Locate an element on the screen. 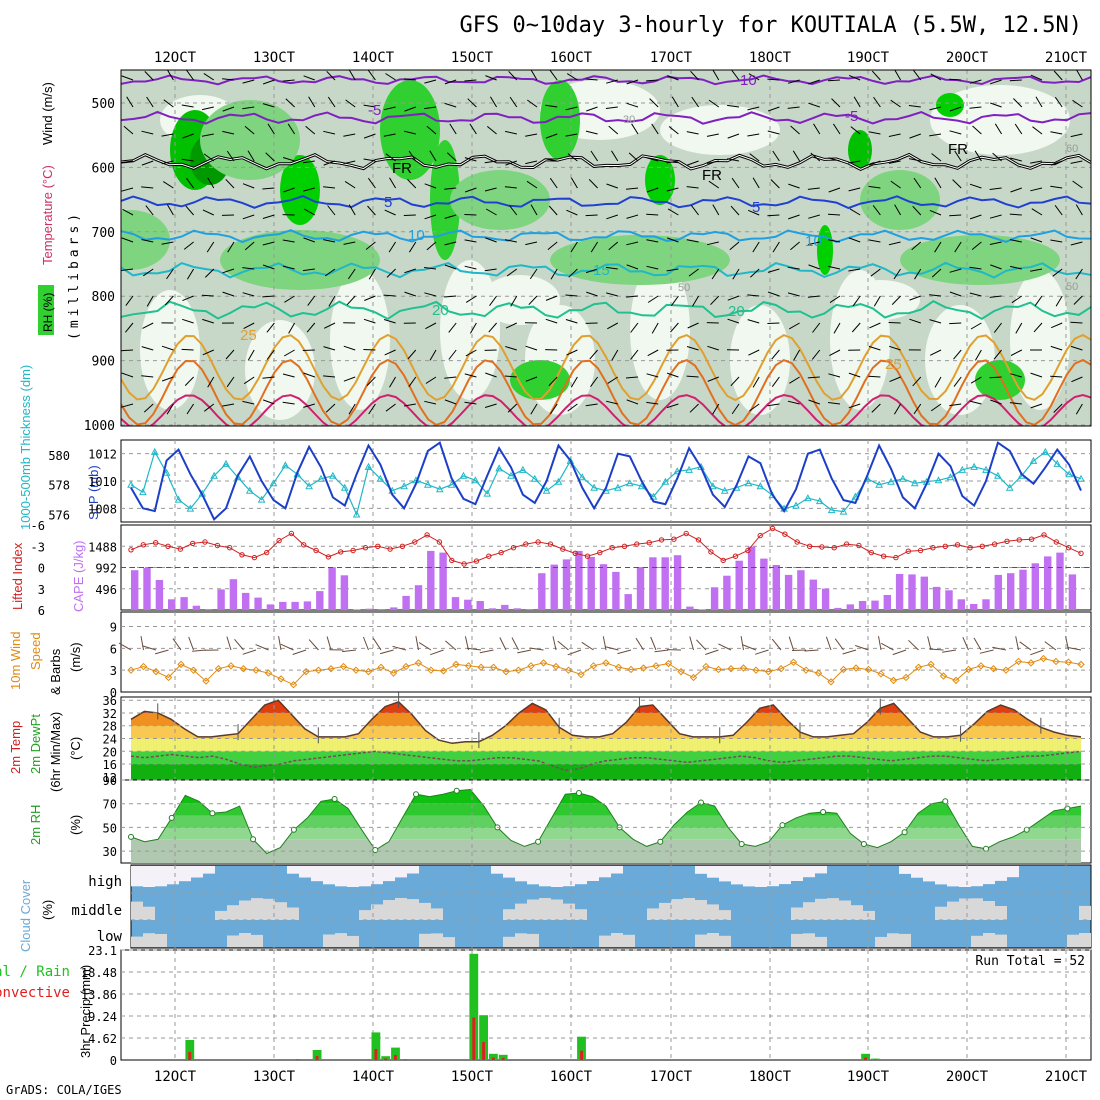 This screenshot has height=1100, width=1100. bottom-date-label: 15OCT is located at coordinates (472, 1077).